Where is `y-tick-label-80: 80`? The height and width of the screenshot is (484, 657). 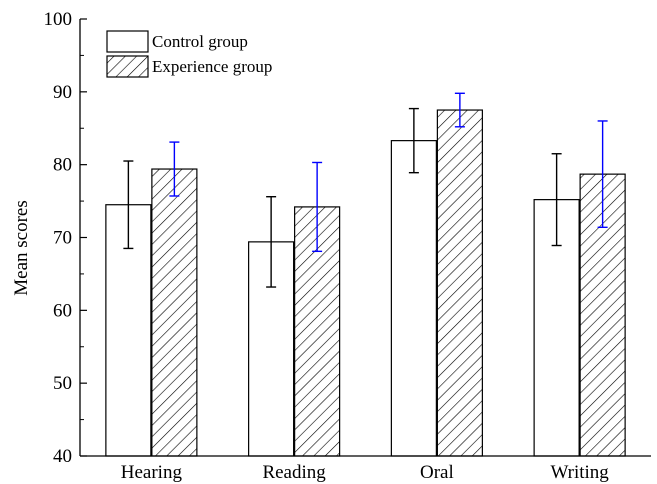 y-tick-label-80: 80 is located at coordinates (62, 165).